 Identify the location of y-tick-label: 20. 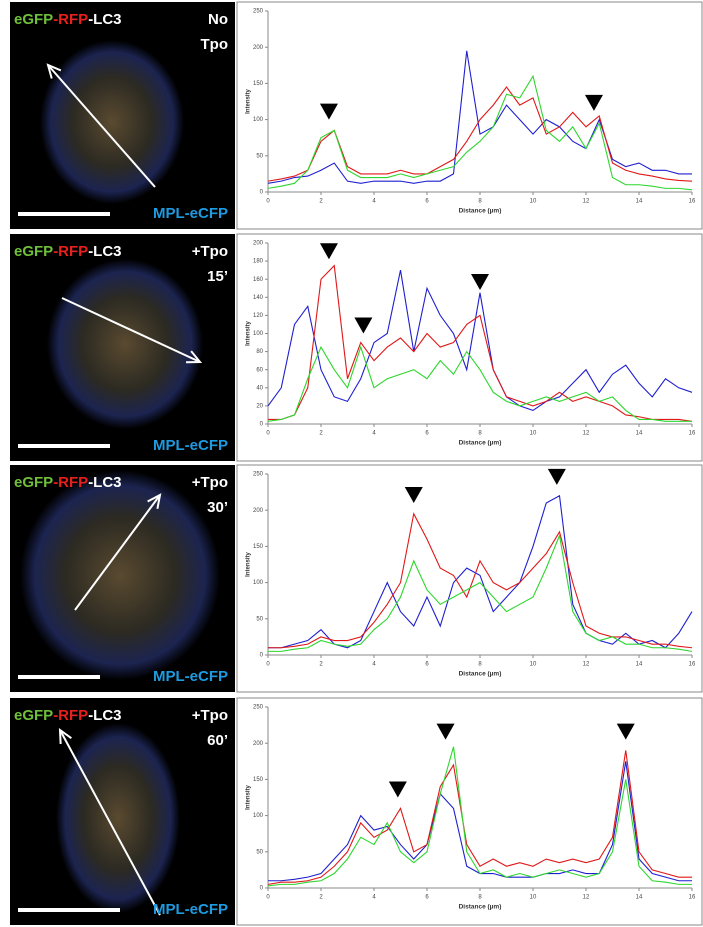
(259, 406).